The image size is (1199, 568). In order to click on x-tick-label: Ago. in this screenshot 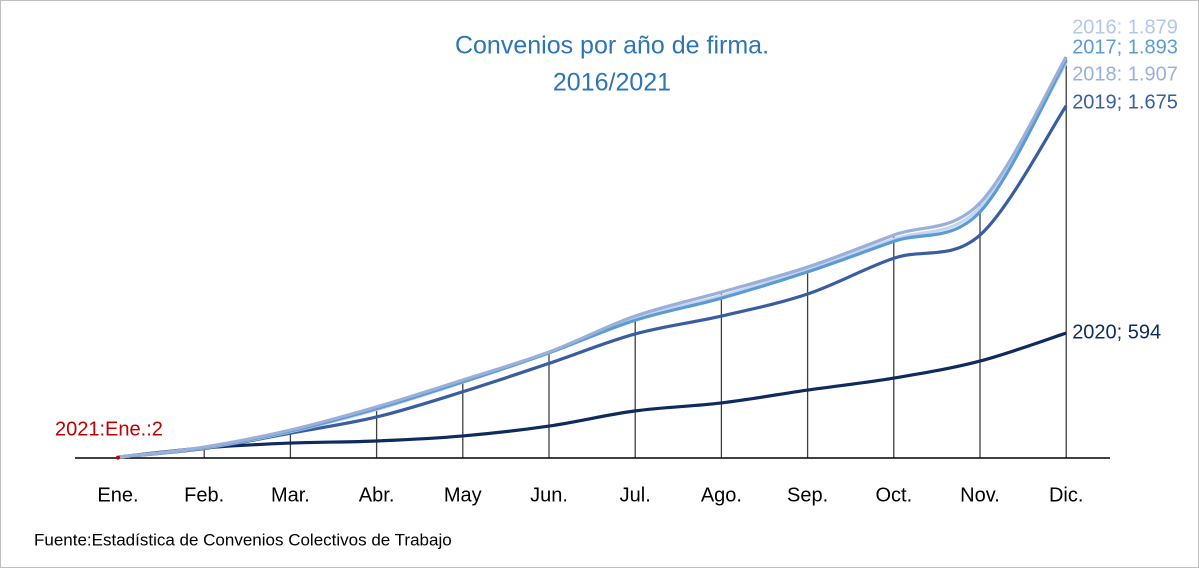, I will do `click(721, 495)`.